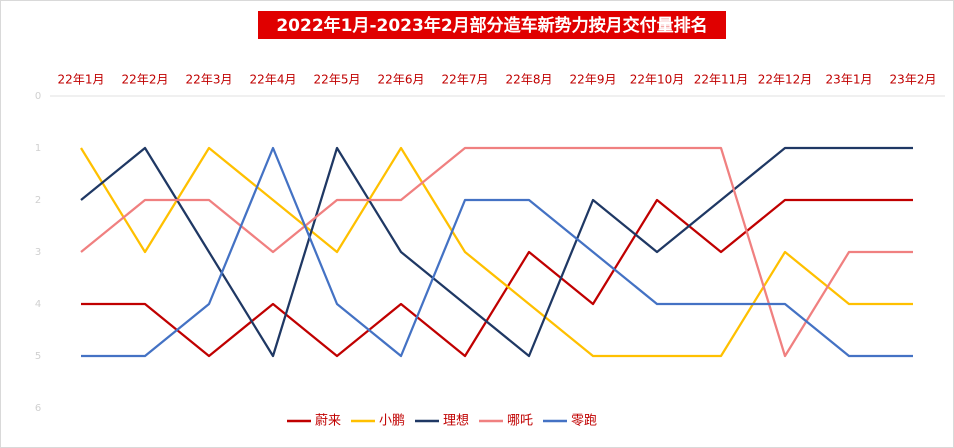  What do you see at coordinates (593, 80) in the screenshot?
I see `x-tick-label: 22年9月` at bounding box center [593, 80].